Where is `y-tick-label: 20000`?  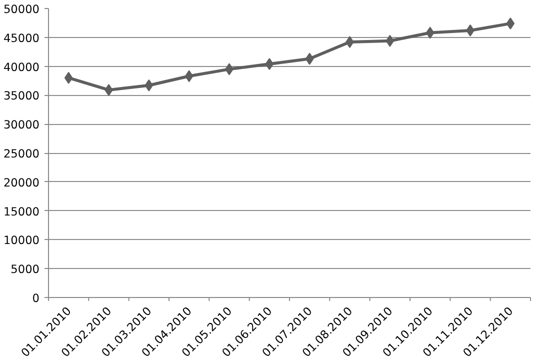 y-tick-label: 20000 is located at coordinates (21, 182).